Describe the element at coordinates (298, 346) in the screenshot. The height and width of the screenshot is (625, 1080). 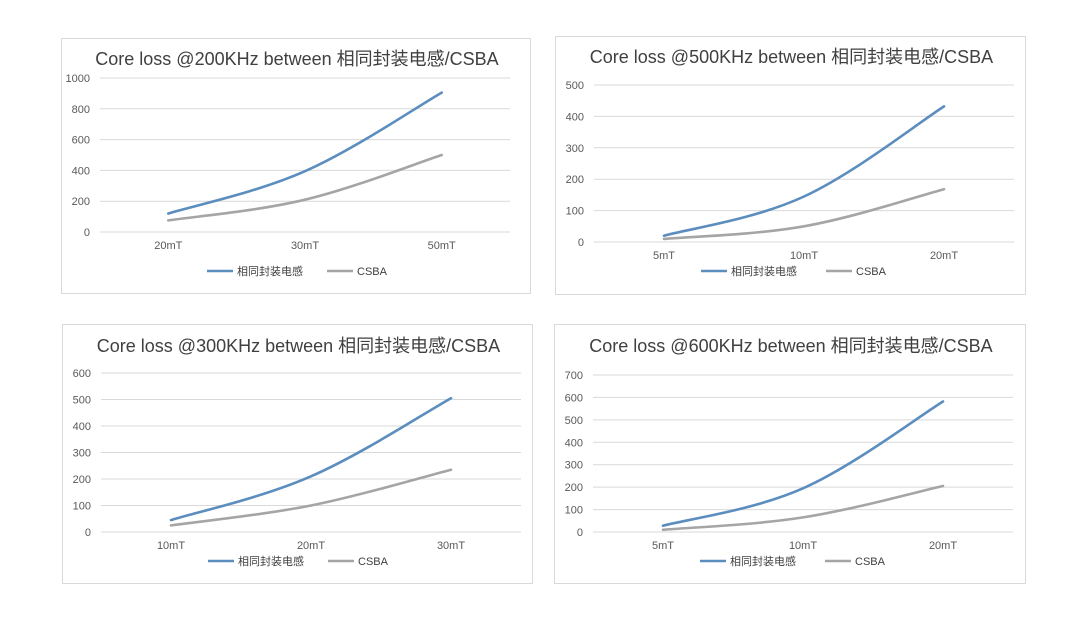
I see `chart-title-300khz: Core loss @300KHz between 相同封装电感/CSBA` at that location.